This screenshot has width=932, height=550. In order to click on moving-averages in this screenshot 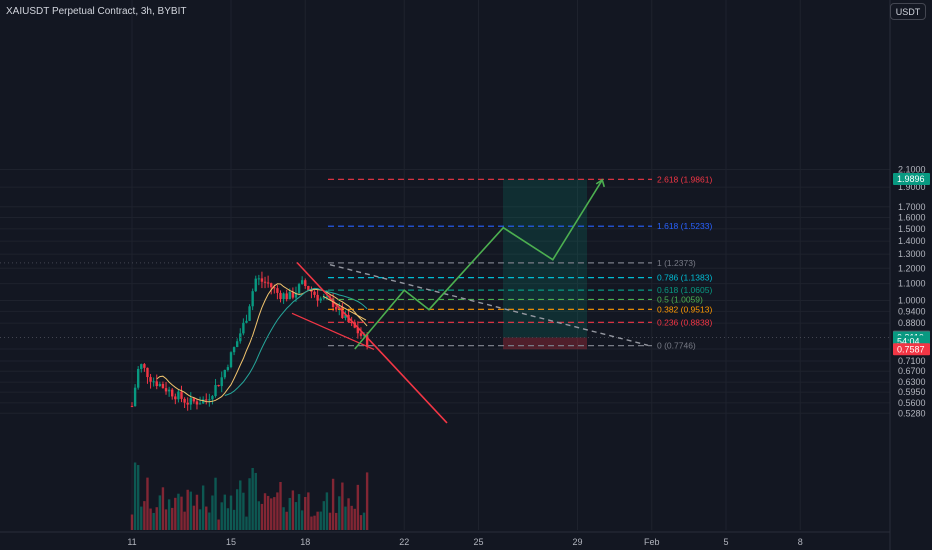, I will do `click(262, 343)`.